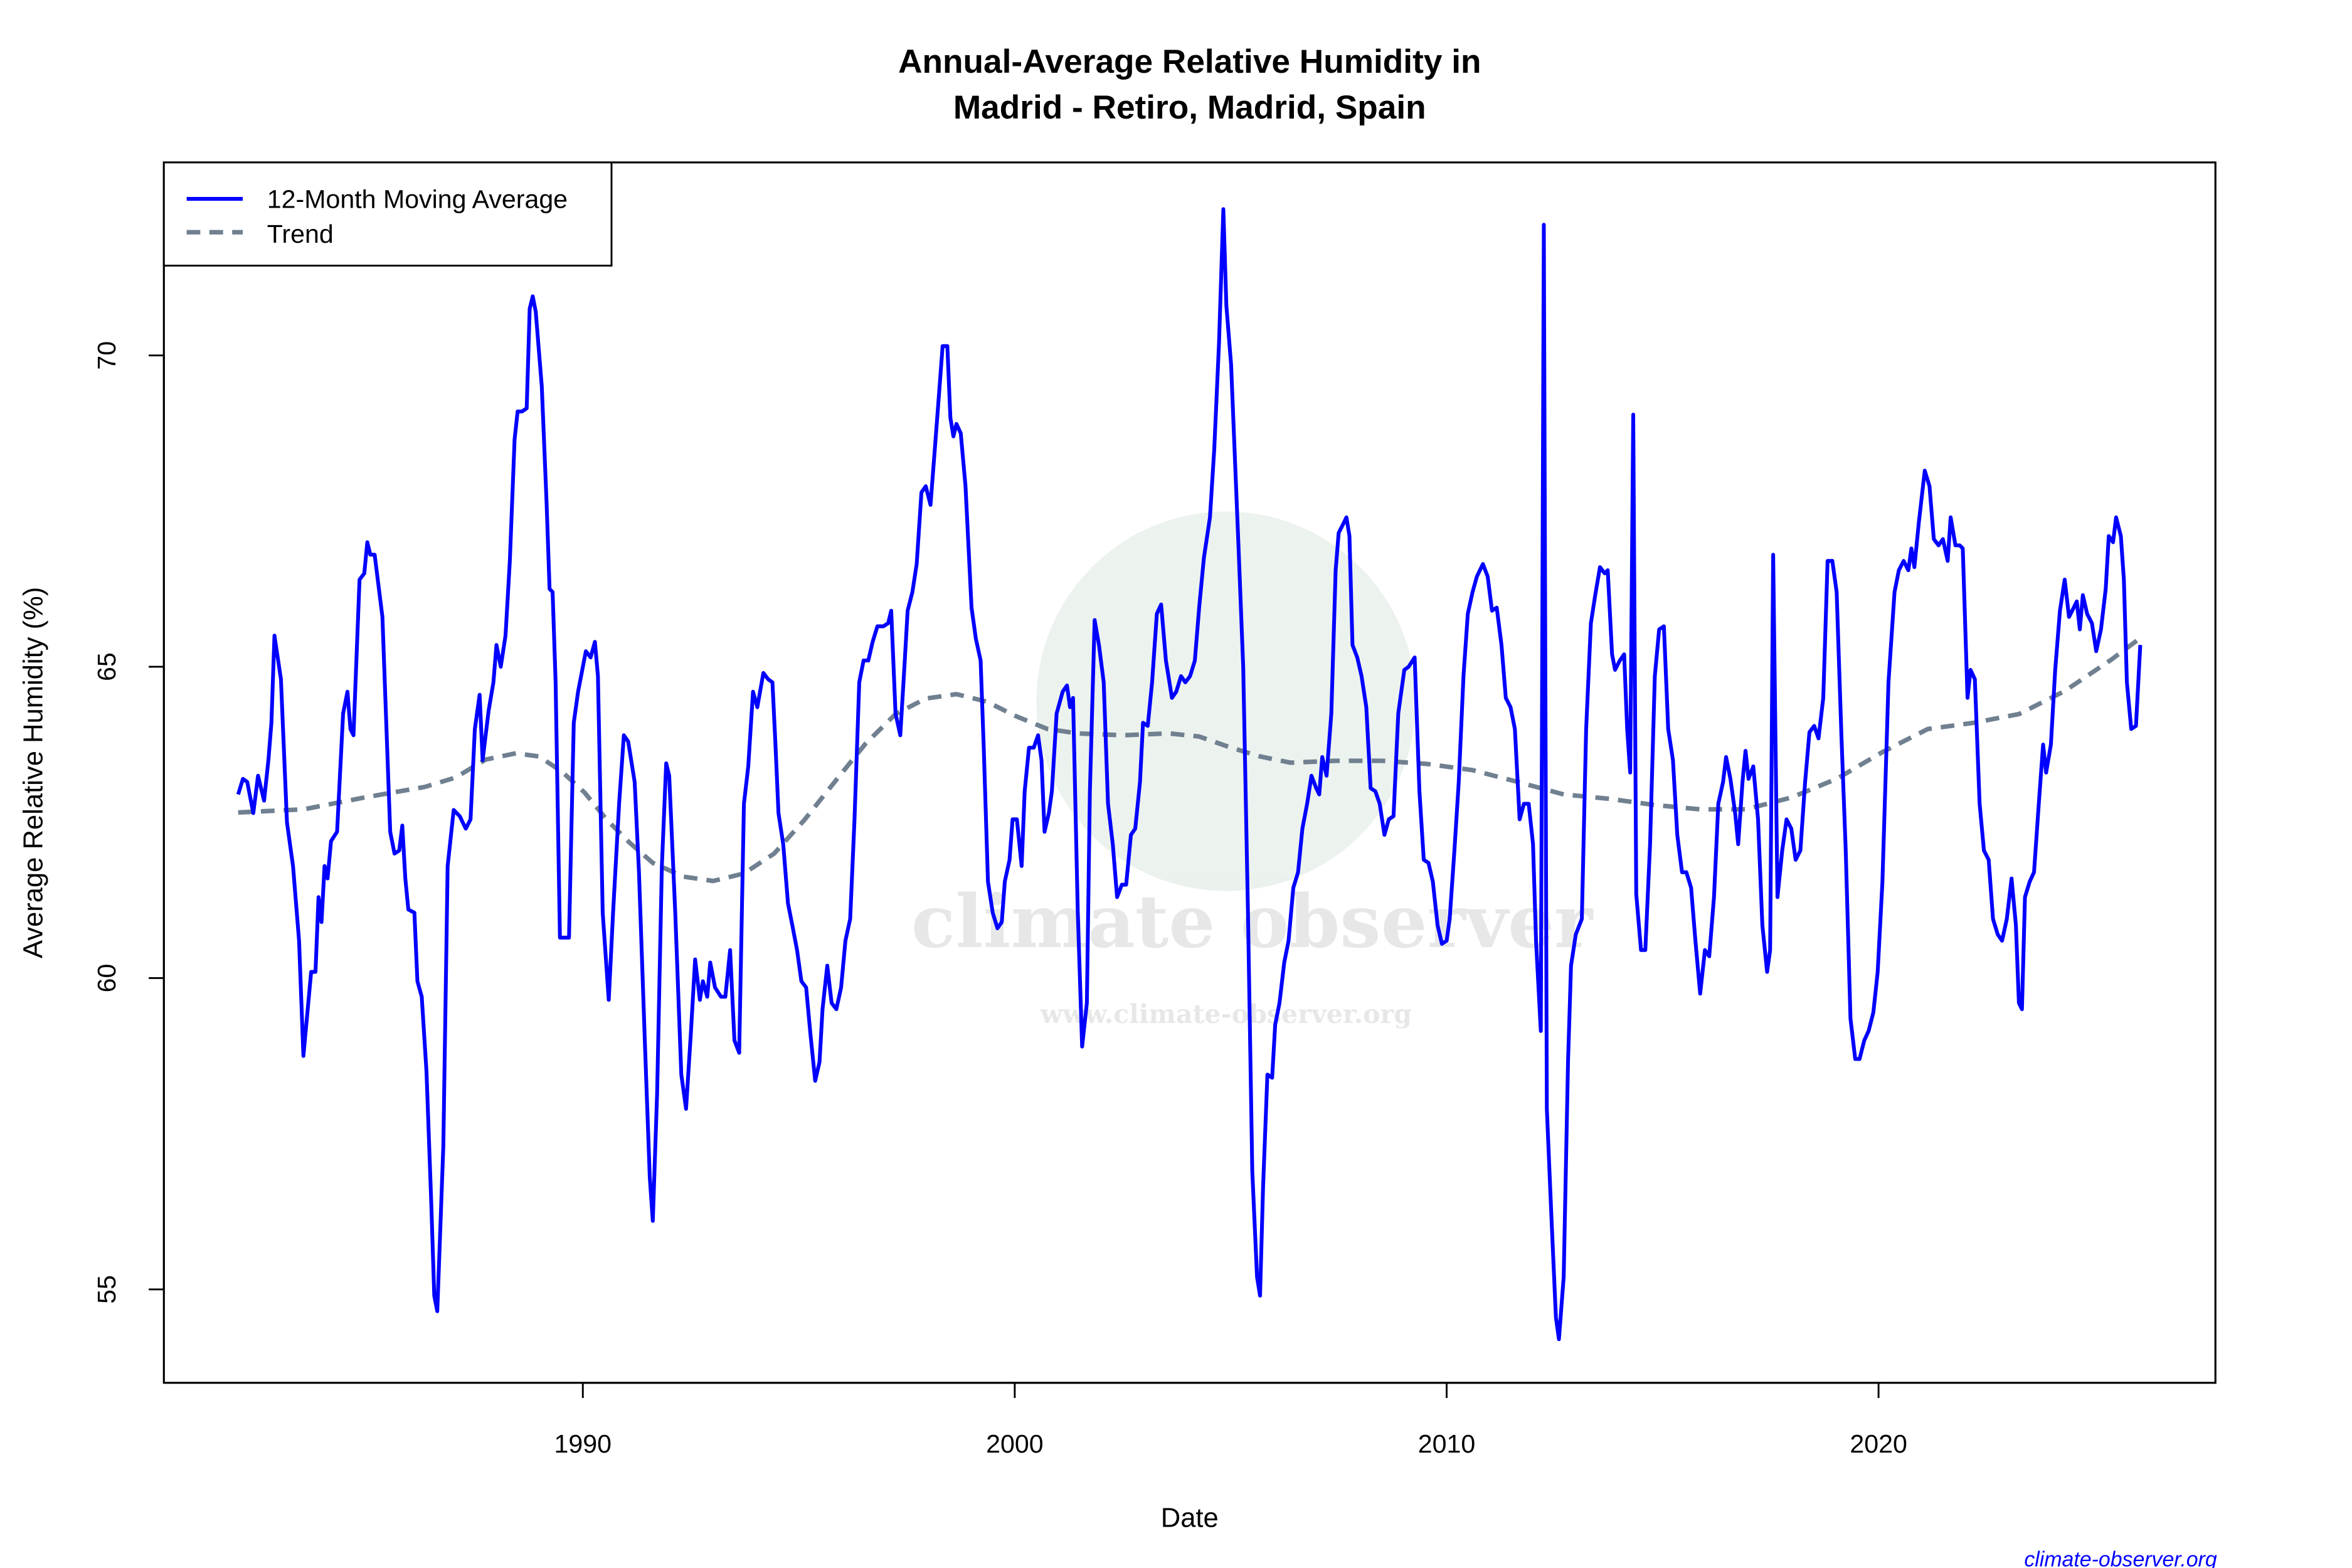  Describe the element at coordinates (300, 234) in the screenshot. I see `legend-label-trend: Trend` at that location.